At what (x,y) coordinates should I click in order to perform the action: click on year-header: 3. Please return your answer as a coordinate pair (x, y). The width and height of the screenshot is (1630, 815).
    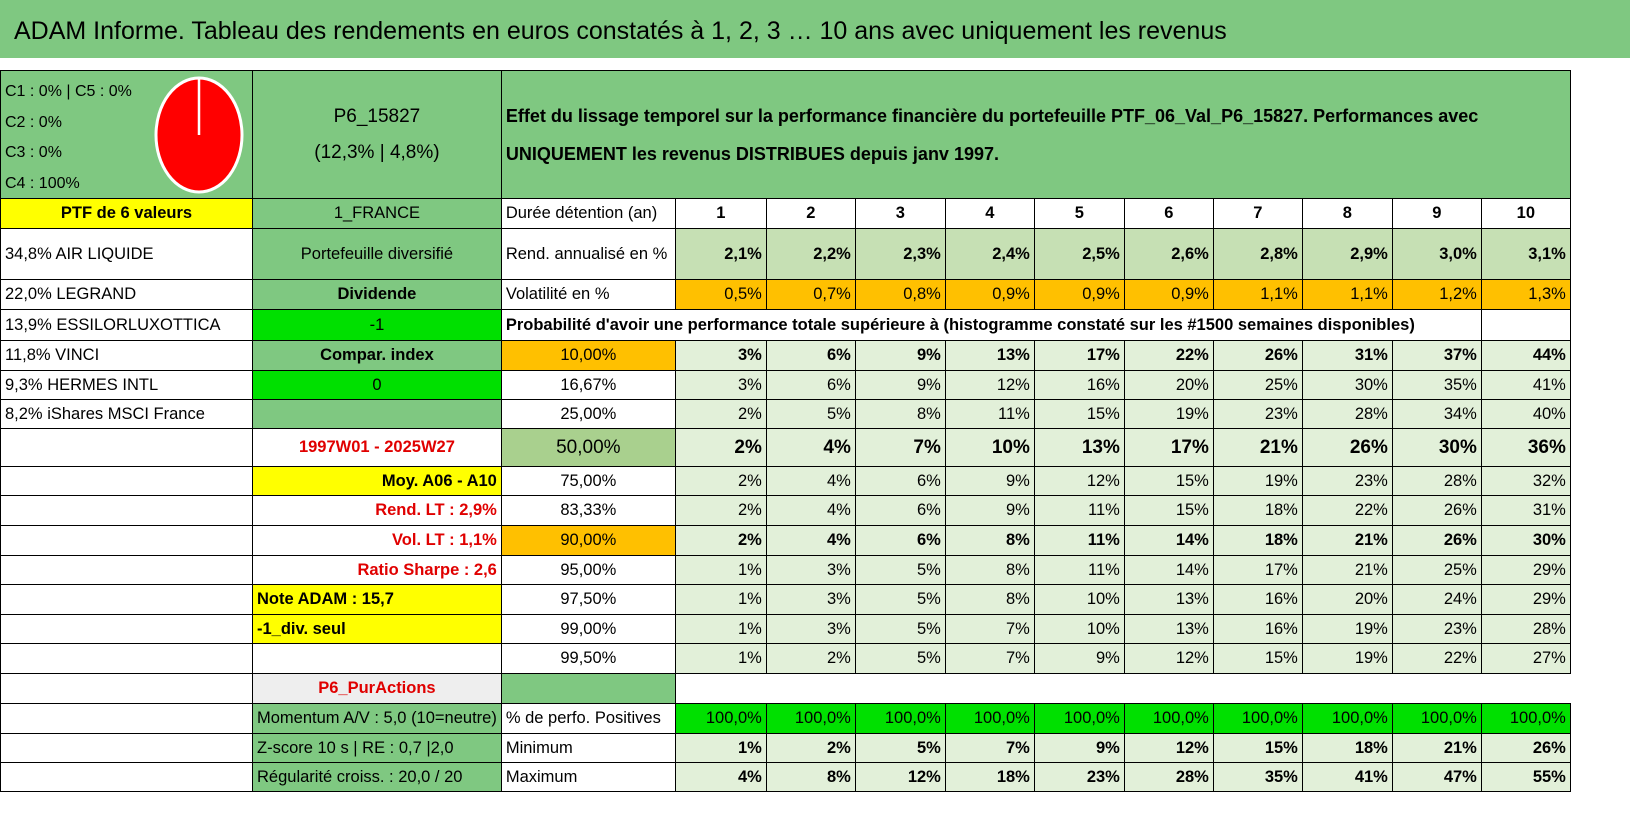
    Looking at the image, I should click on (900, 213).